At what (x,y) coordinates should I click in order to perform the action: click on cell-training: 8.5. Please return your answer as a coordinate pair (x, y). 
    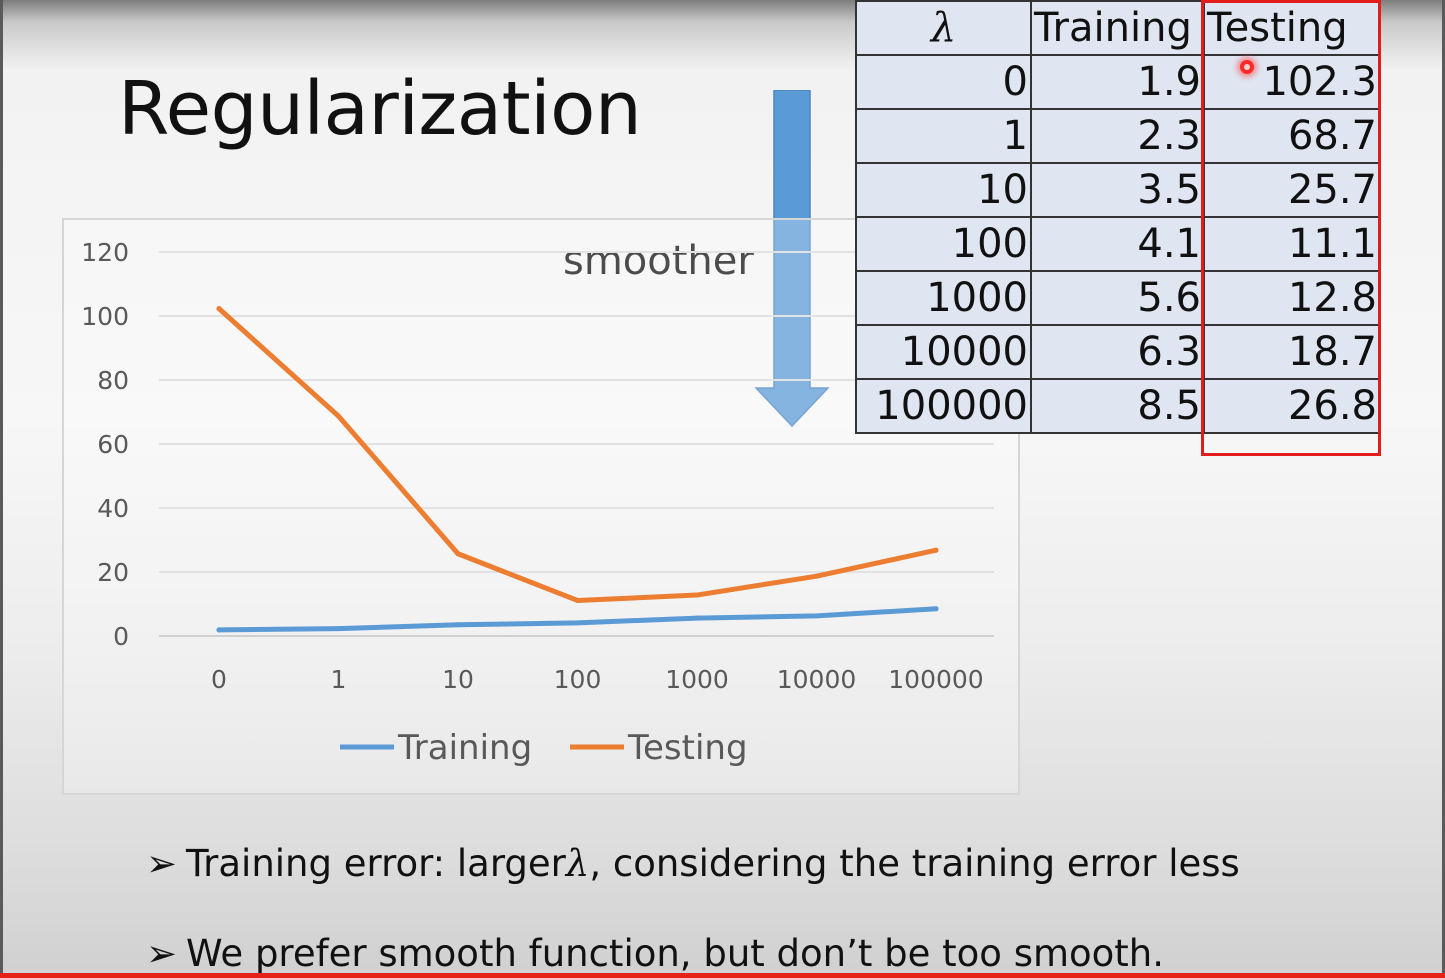
    Looking at the image, I should click on (1117, 406).